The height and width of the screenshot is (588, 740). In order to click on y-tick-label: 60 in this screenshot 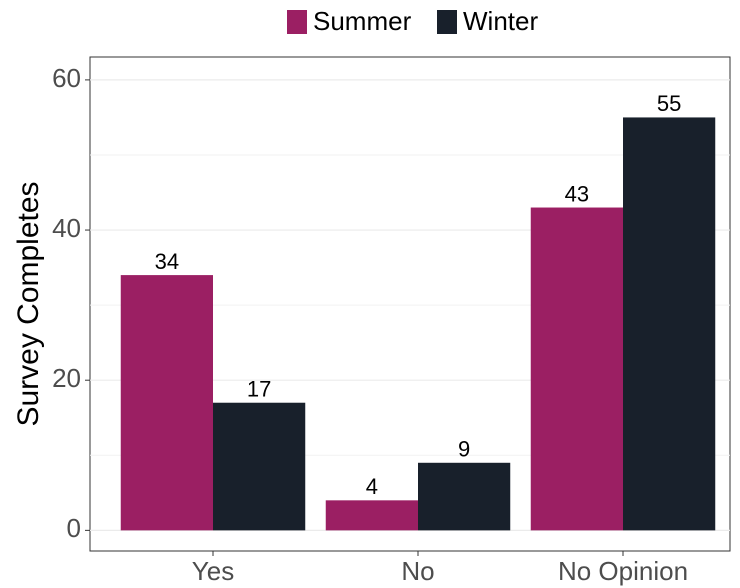, I will do `click(66, 78)`.